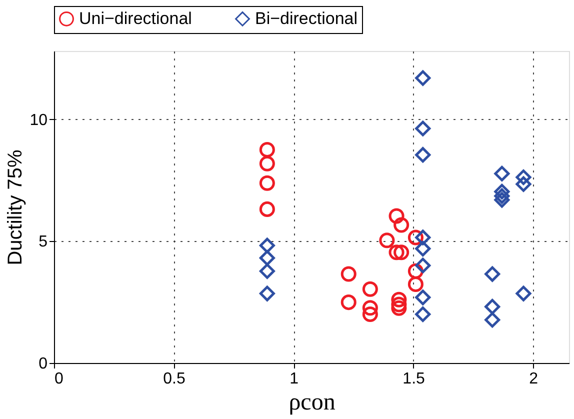  I want to click on x-axis-title: ρcon, so click(312, 403).